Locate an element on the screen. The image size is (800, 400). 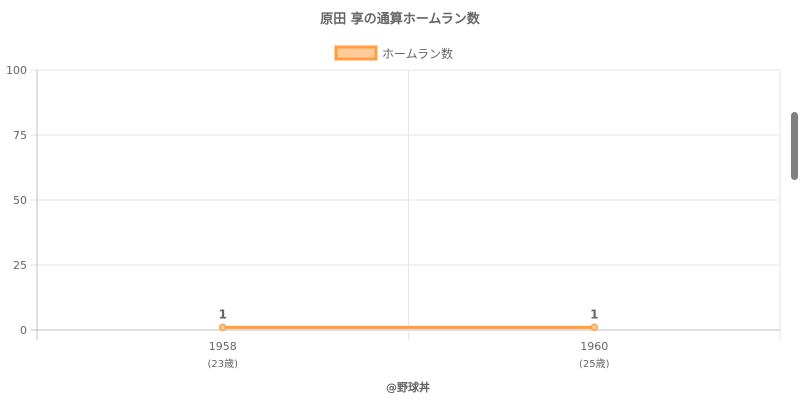
chart-title: 原田 享の通算ホームラン数 is located at coordinates (400, 19).